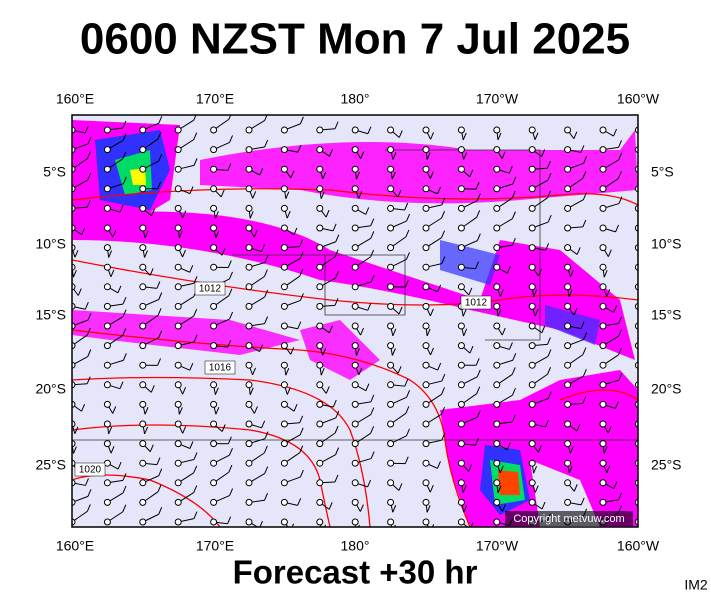 The height and width of the screenshot is (600, 711). I want to click on lon-label-bottom: 170°W, so click(497, 546).